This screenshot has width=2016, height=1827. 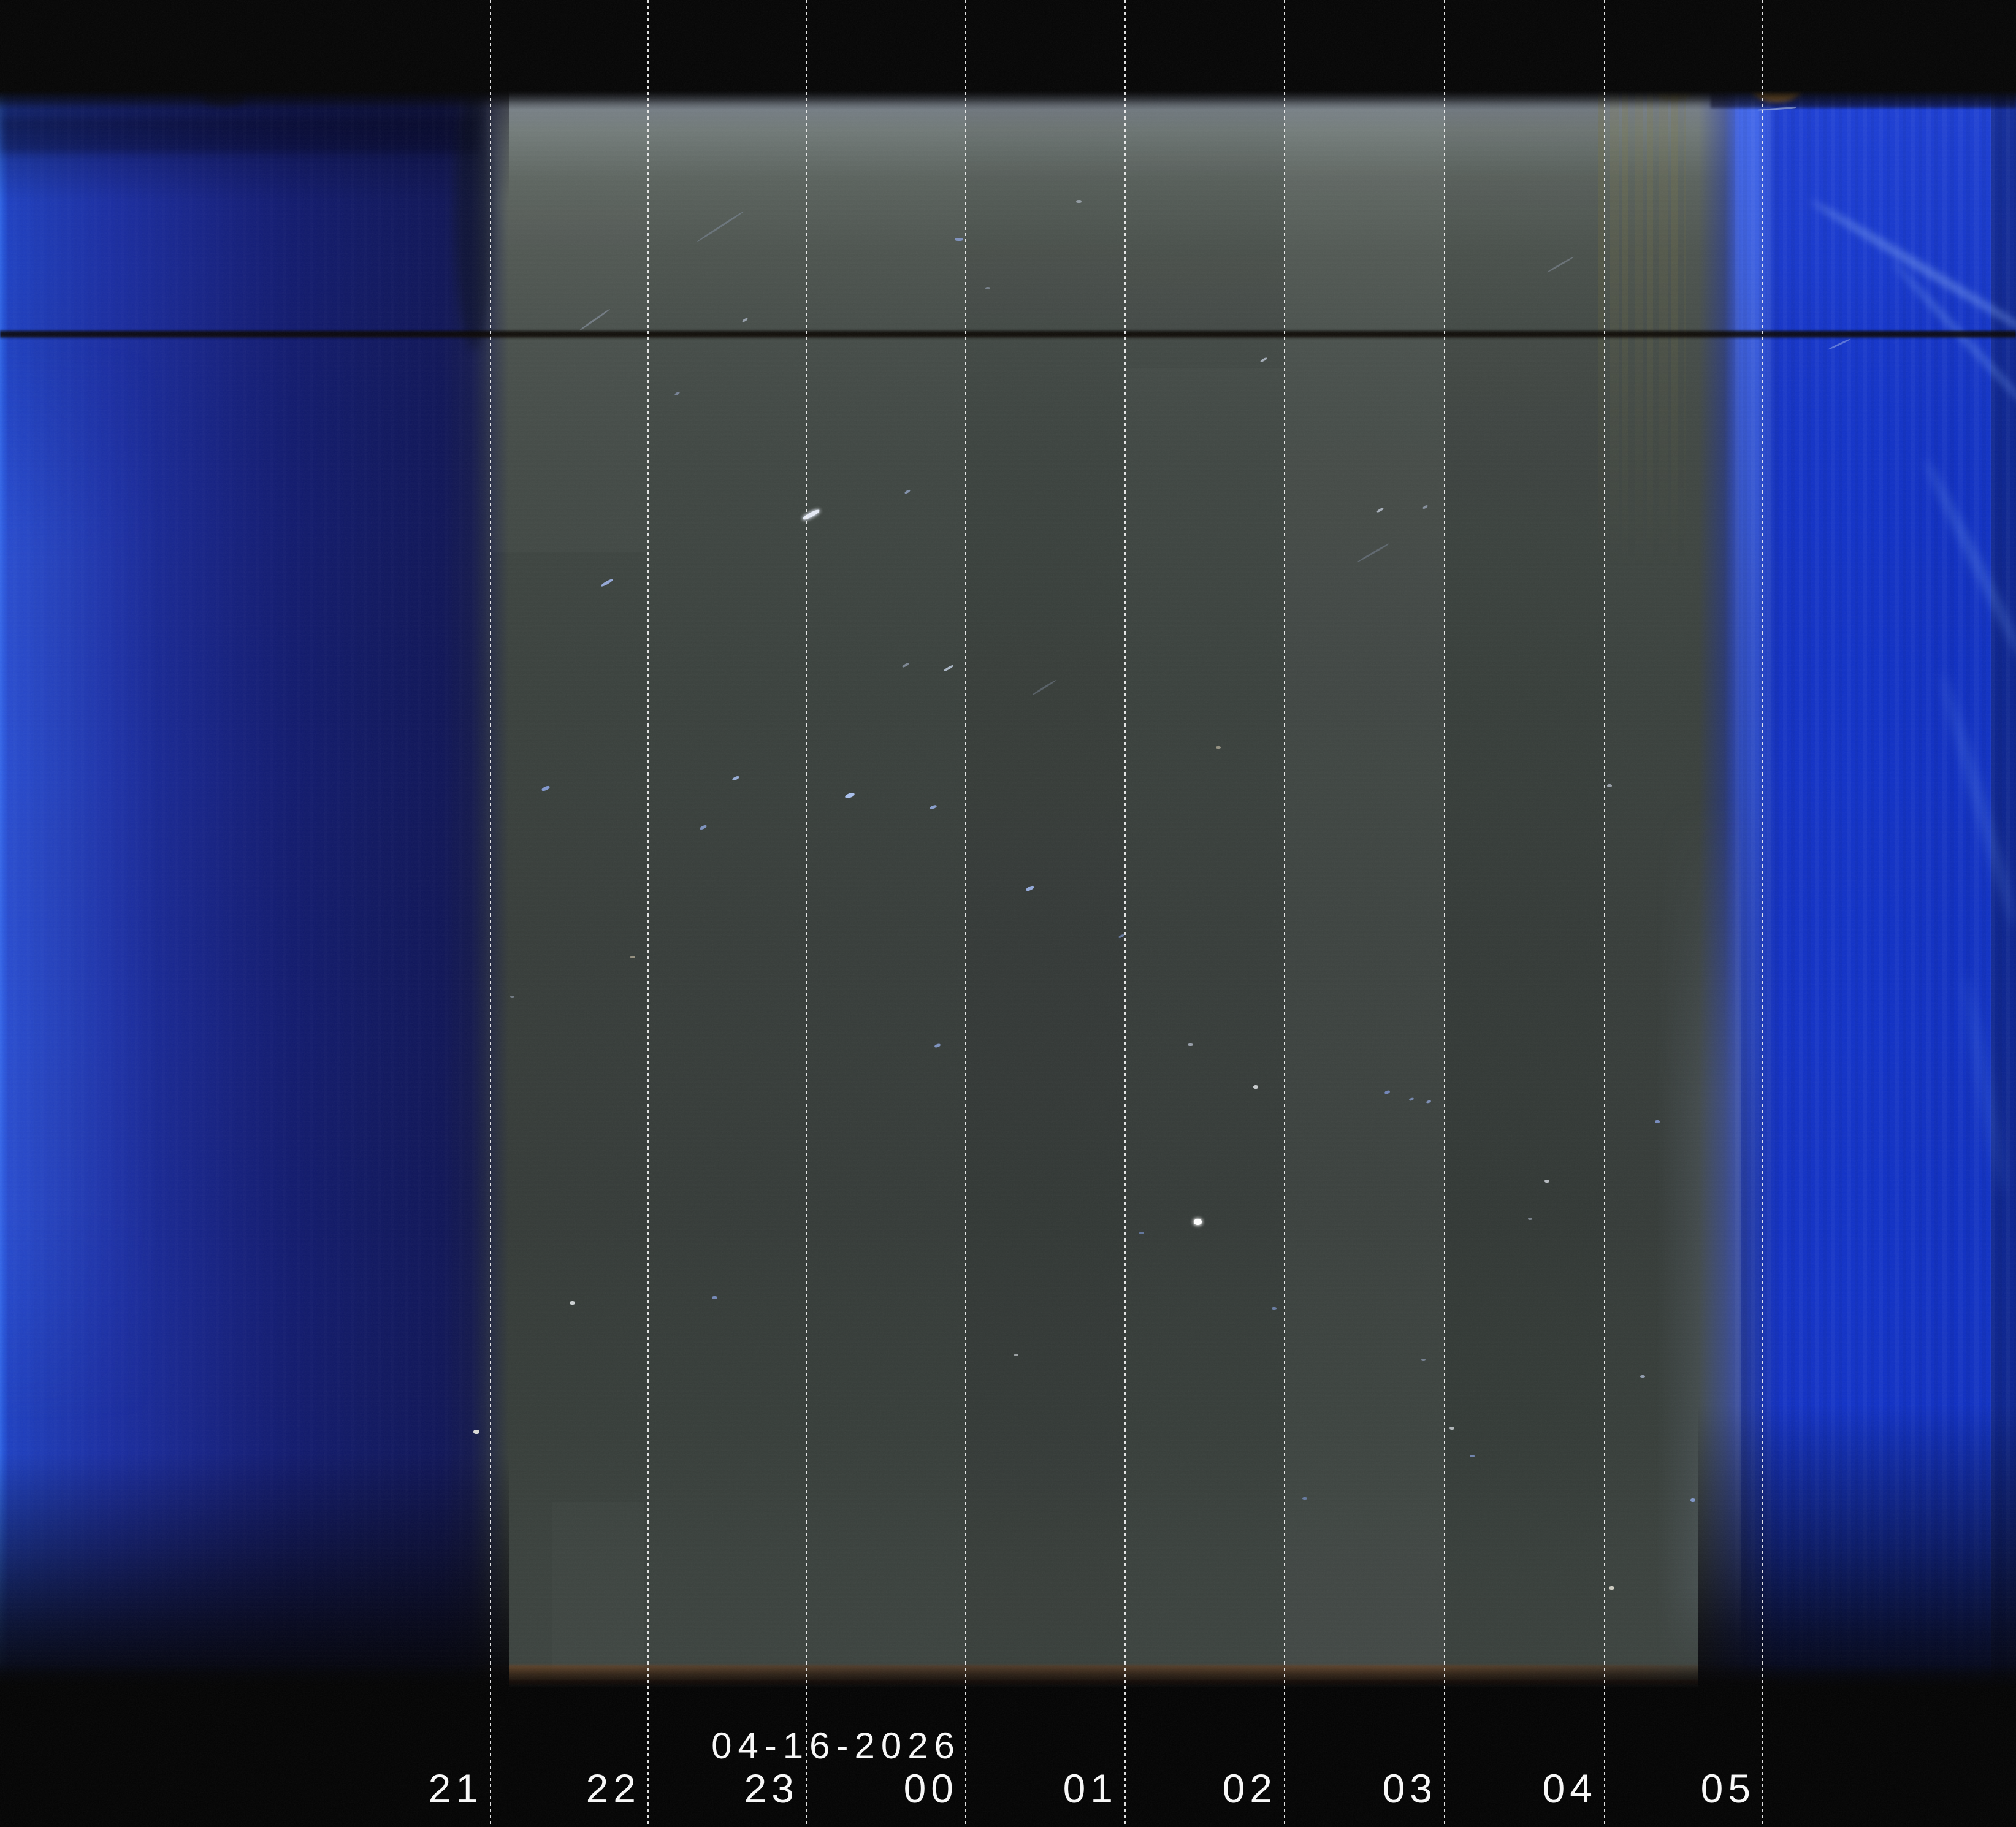 I want to click on hour-tick-label: 02, so click(x=1249, y=1788).